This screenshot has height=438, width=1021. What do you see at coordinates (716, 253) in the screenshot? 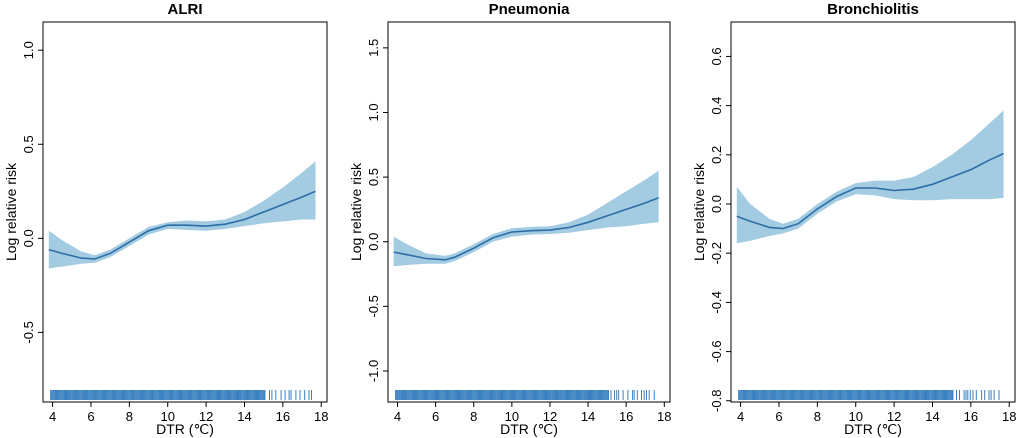
I see `y-tick-label: -0.2` at bounding box center [716, 253].